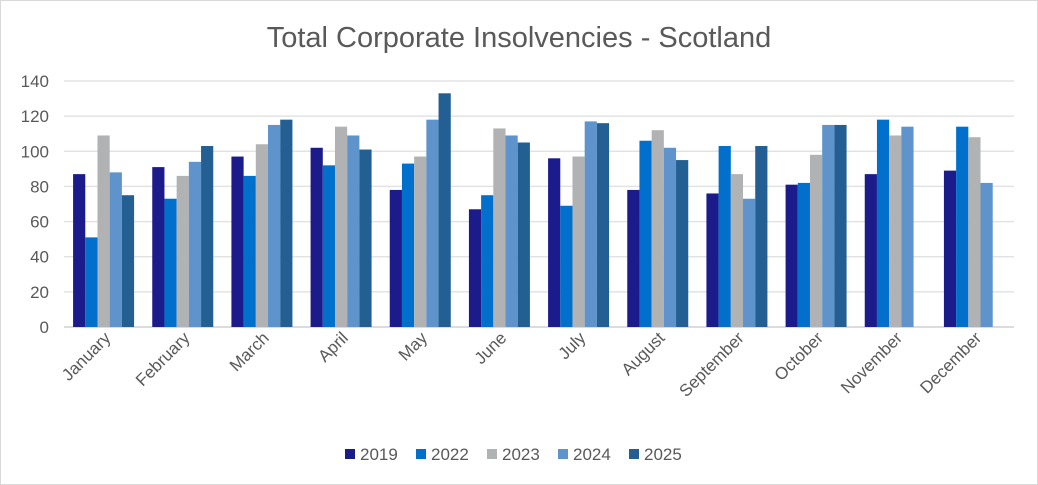 This screenshot has width=1038, height=485. I want to click on bar-2022-july, so click(566, 266).